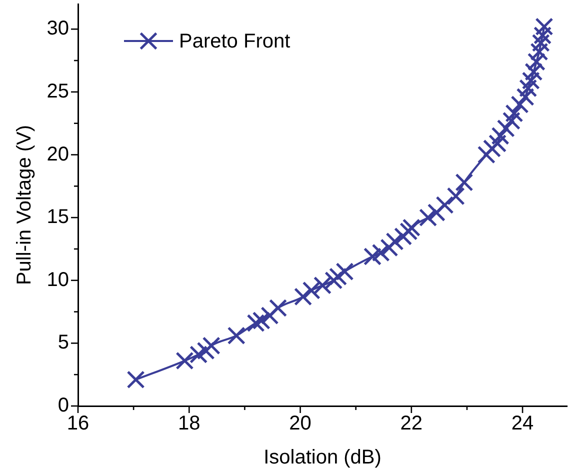 Image resolution: width=568 pixels, height=472 pixels. What do you see at coordinates (57, 217) in the screenshot?
I see `y-tick-label: 15` at bounding box center [57, 217].